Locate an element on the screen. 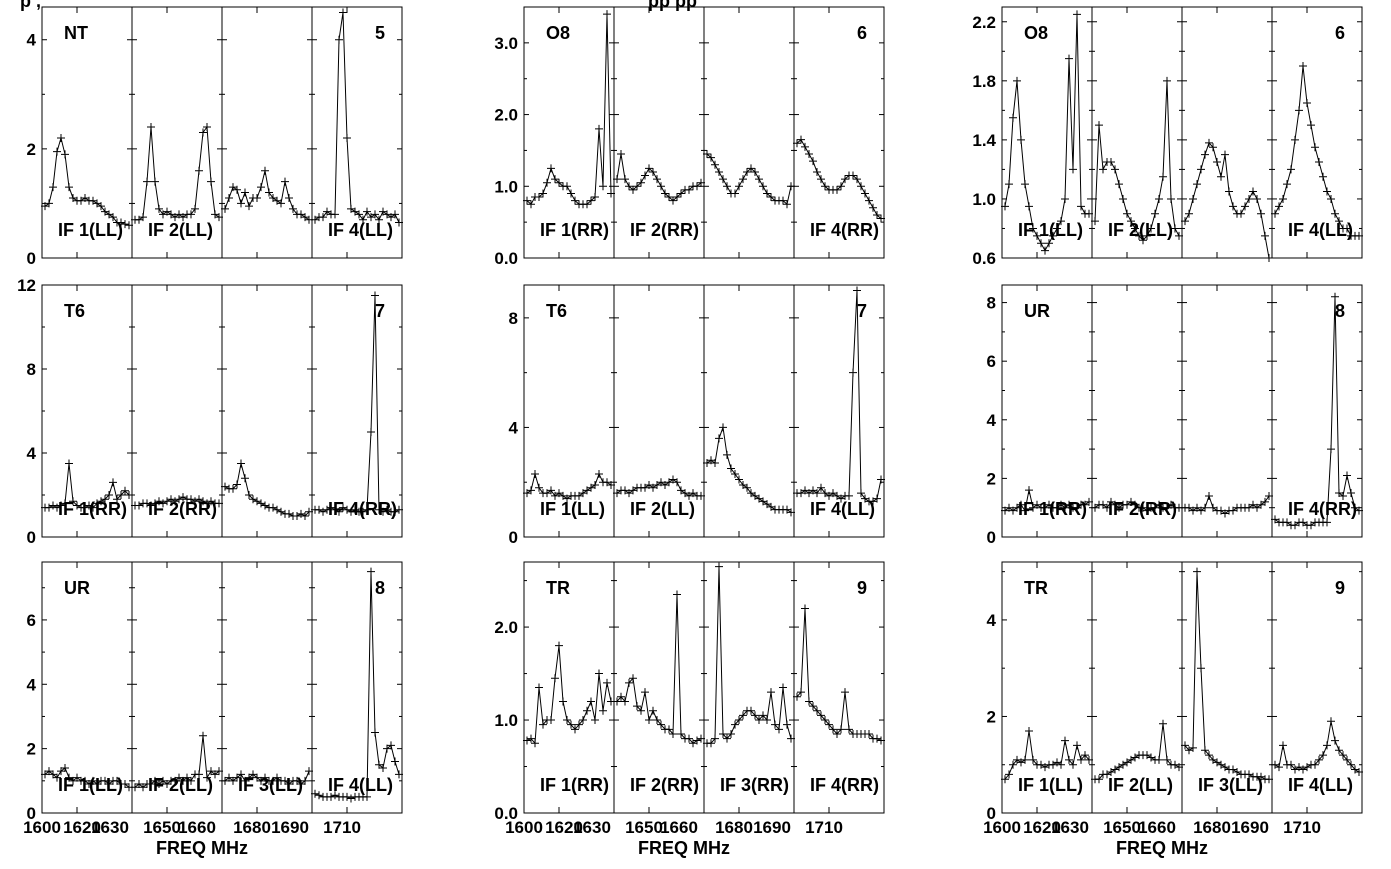  panel-number: 7 is located at coordinates (380, 311).